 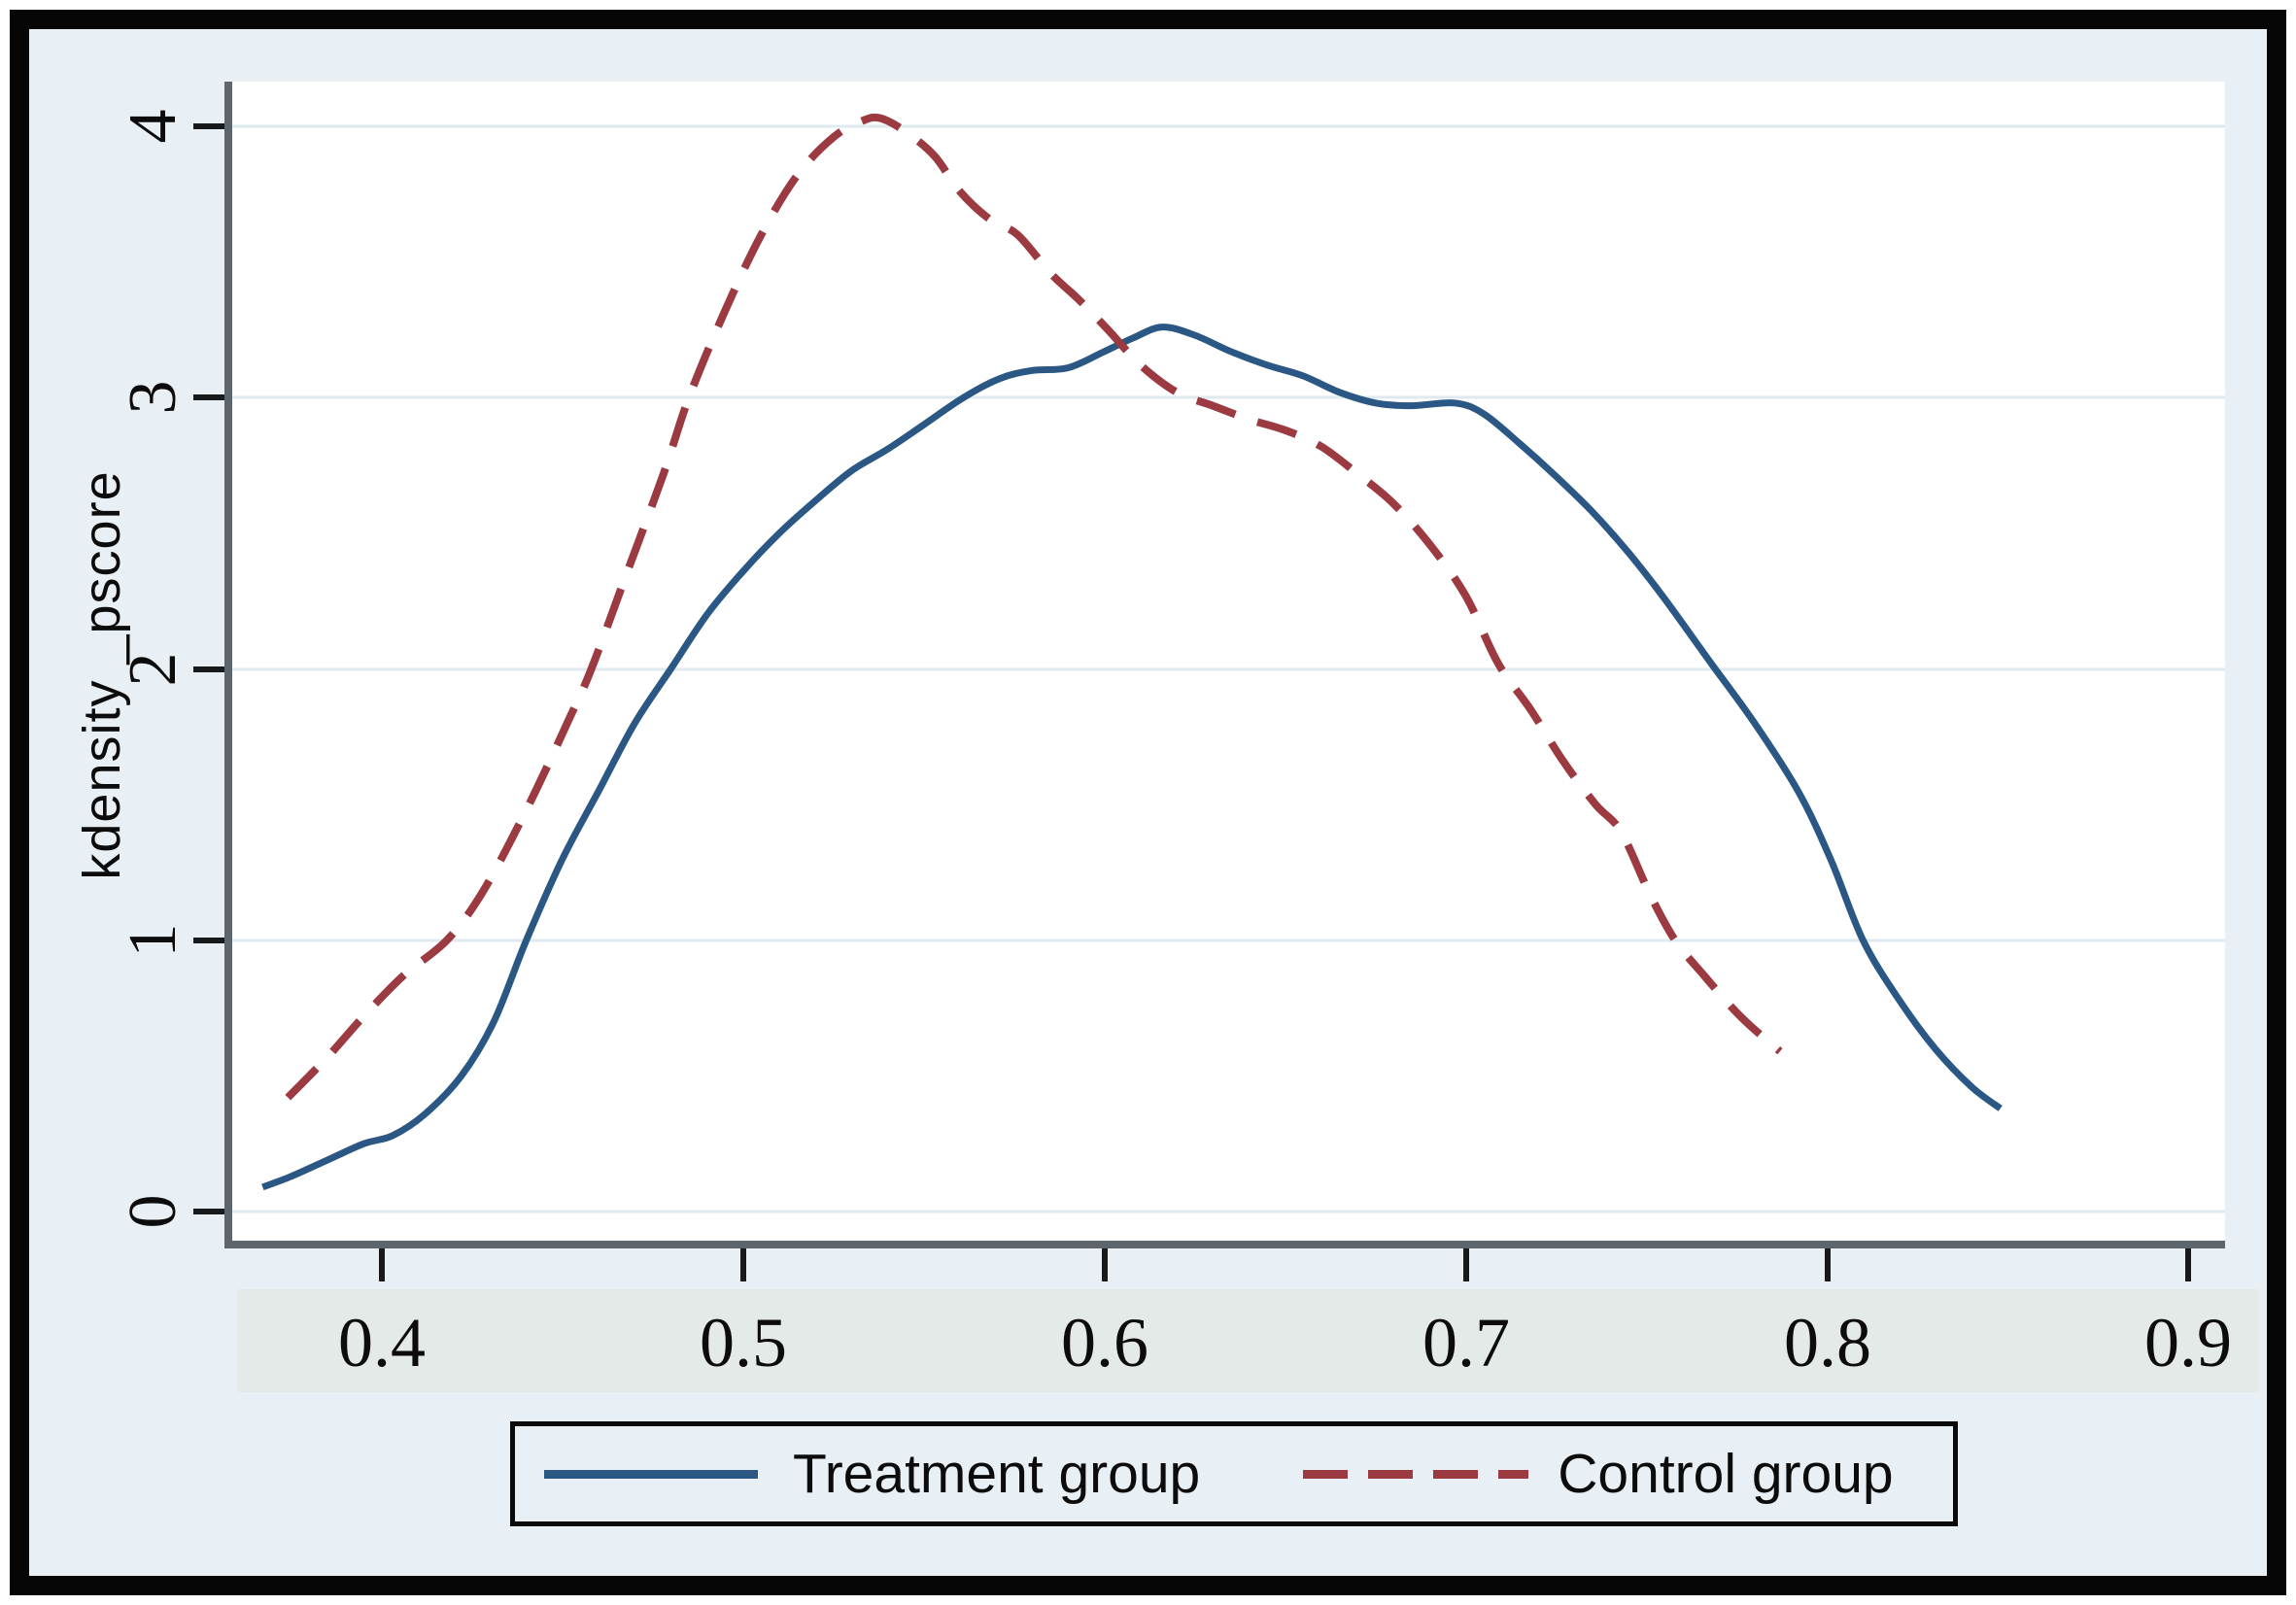 What do you see at coordinates (153, 126) in the screenshot?
I see `y-tick-label-4: 4` at bounding box center [153, 126].